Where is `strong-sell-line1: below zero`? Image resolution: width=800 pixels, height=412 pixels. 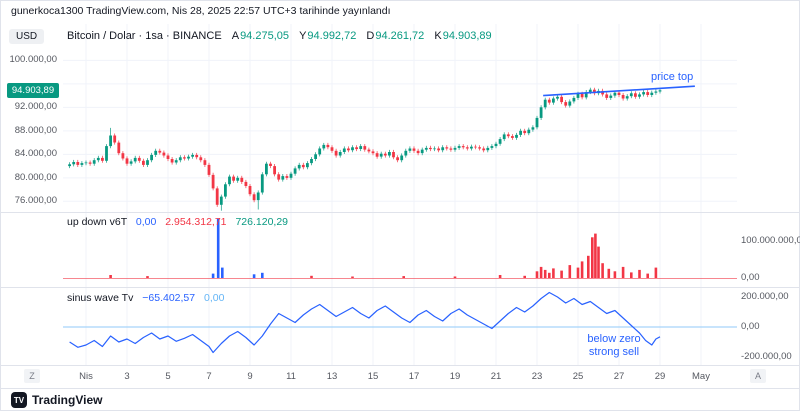 strong-sell-line1: below zero is located at coordinates (614, 339).